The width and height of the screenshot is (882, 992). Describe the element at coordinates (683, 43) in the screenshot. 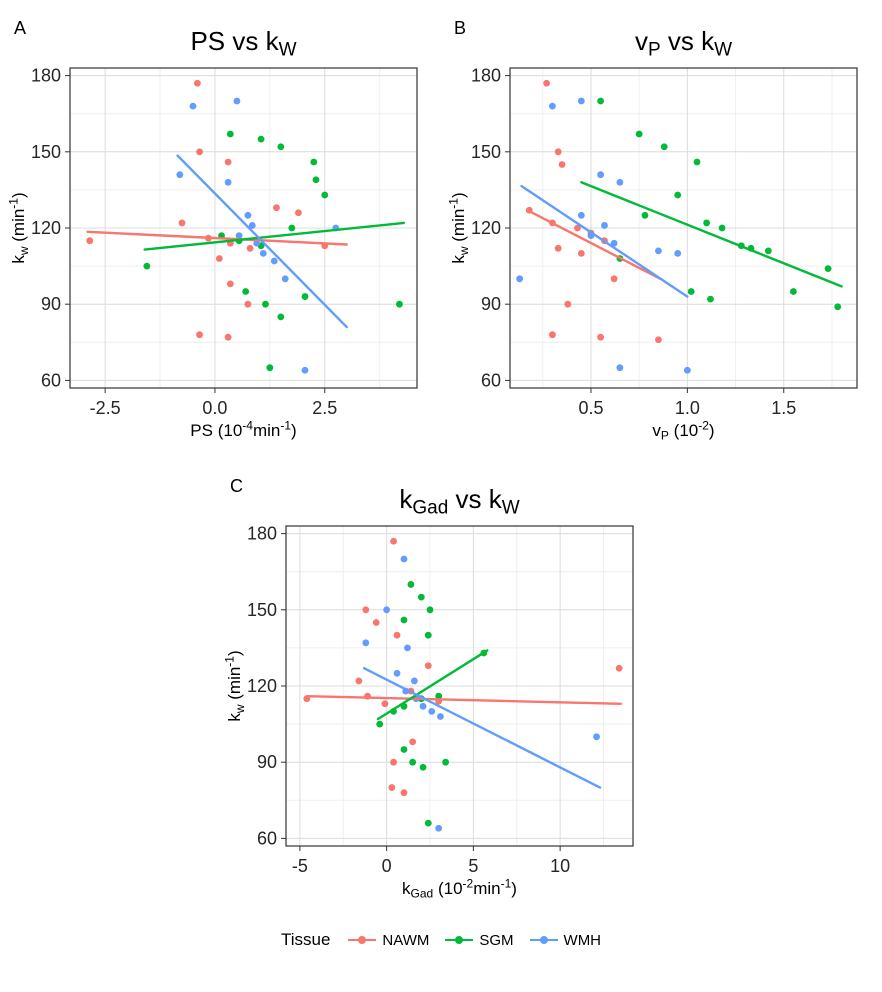

I see `svg-text: vP vs kW` at that location.